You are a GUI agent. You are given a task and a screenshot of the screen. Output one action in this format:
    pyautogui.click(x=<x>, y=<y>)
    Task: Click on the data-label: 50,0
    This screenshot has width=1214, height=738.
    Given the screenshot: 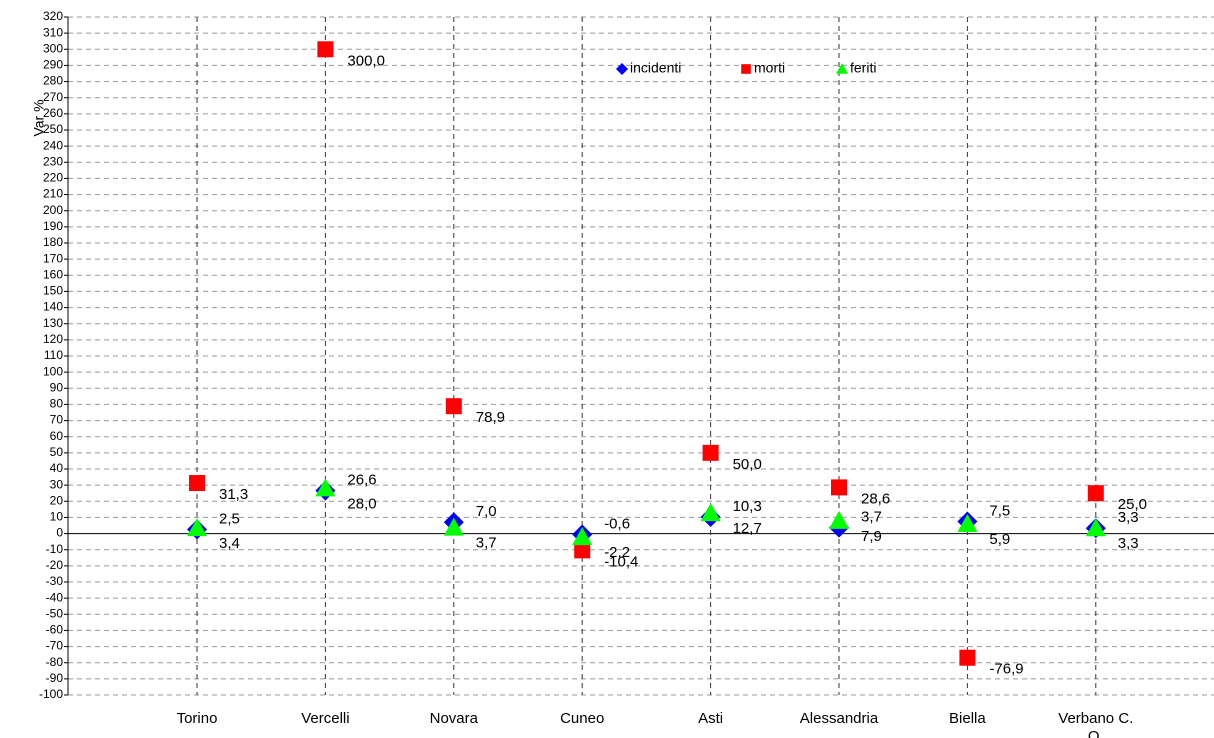 What is the action you would take?
    pyautogui.click(x=747, y=464)
    